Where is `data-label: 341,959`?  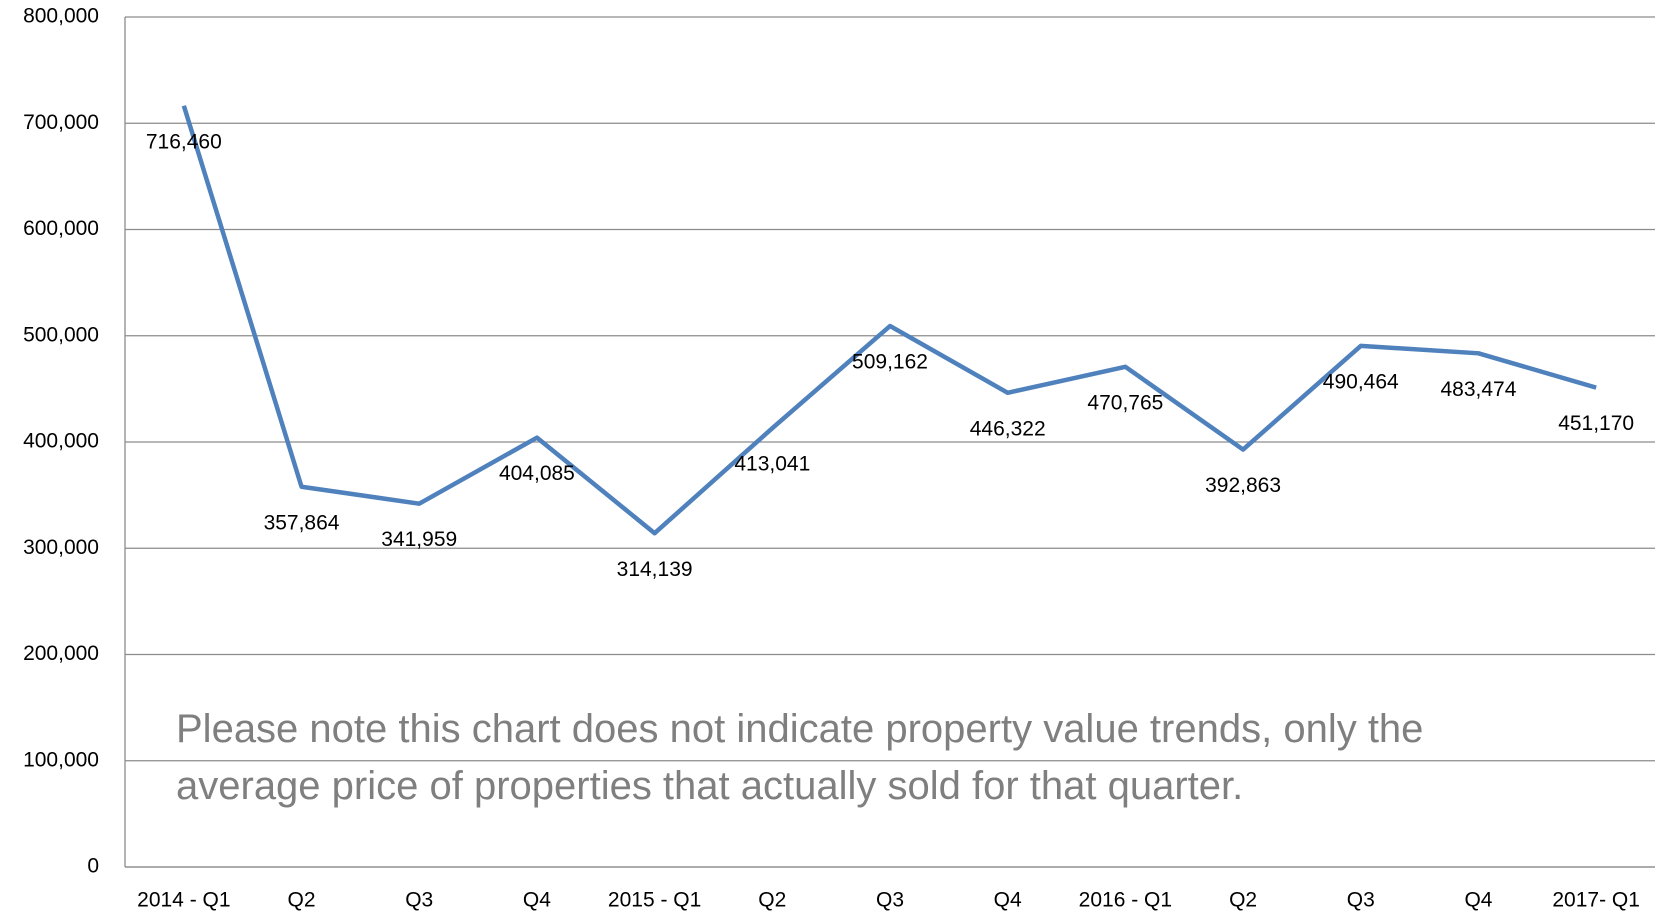
data-label: 341,959 is located at coordinates (419, 539).